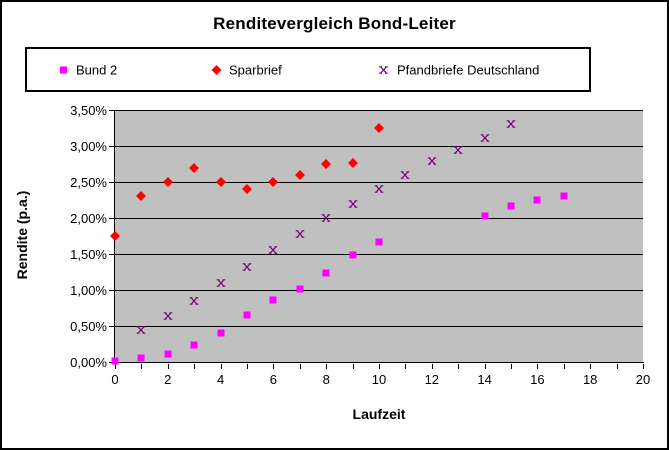  I want to click on x-tick-label: 20, so click(643, 379).